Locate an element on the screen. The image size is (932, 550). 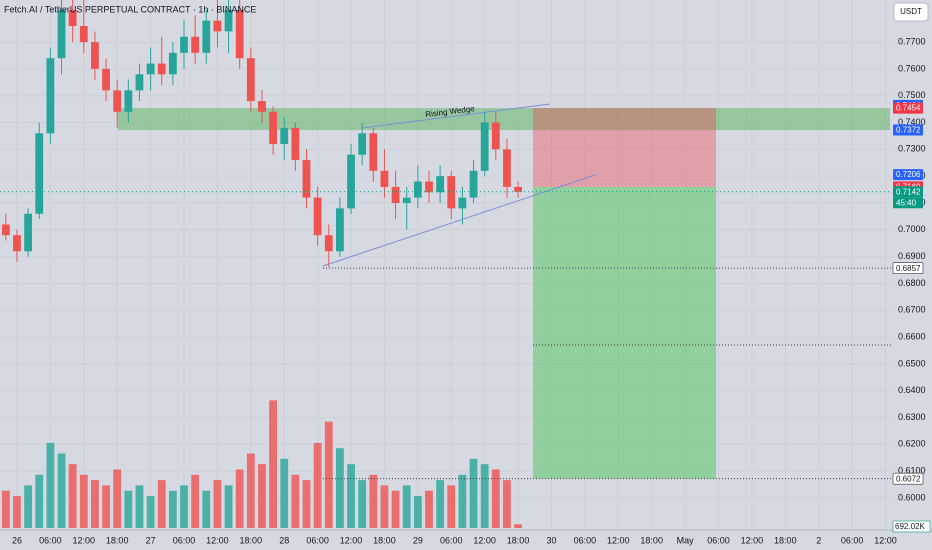
y-tick-label: 0.6300 is located at coordinates (912, 417).